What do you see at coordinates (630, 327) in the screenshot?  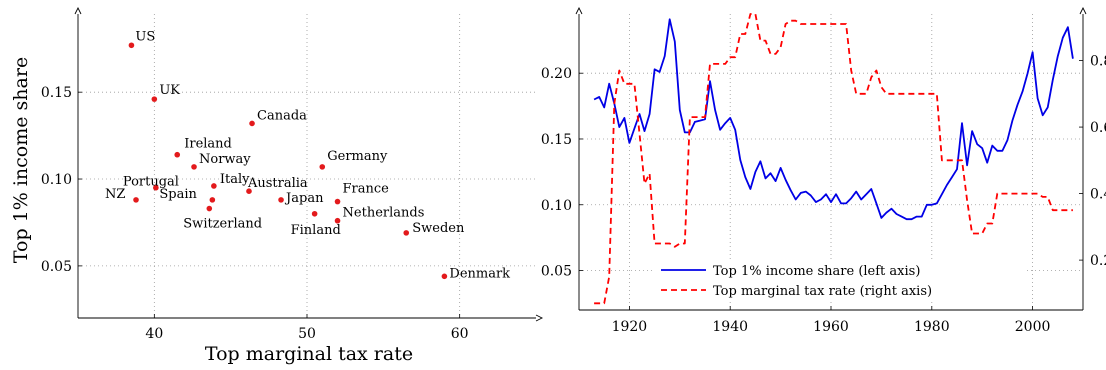 I see `x-tick-label-1920: 1920` at bounding box center [630, 327].